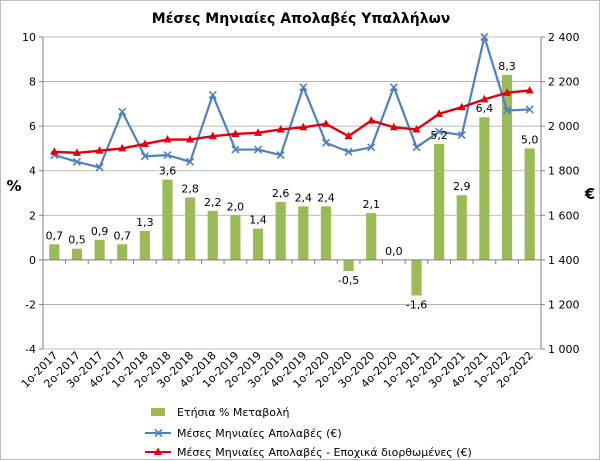 The image size is (600, 461). Describe the element at coordinates (394, 251) in the screenshot. I see `bar-data-label: 0,0` at that location.